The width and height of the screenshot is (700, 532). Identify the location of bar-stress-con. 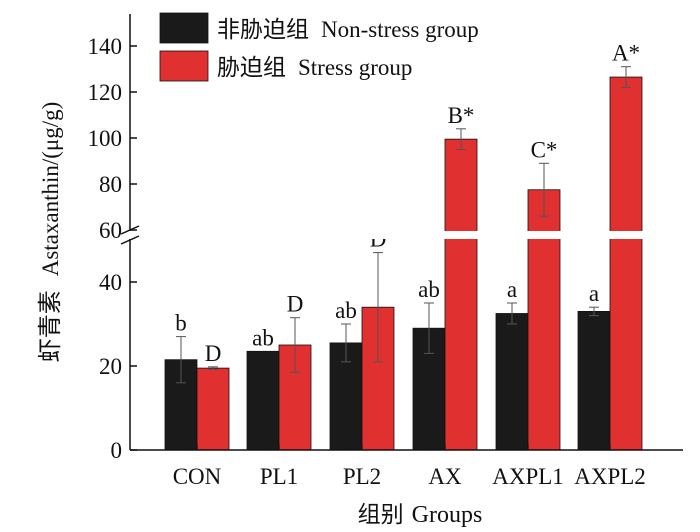
(213, 409).